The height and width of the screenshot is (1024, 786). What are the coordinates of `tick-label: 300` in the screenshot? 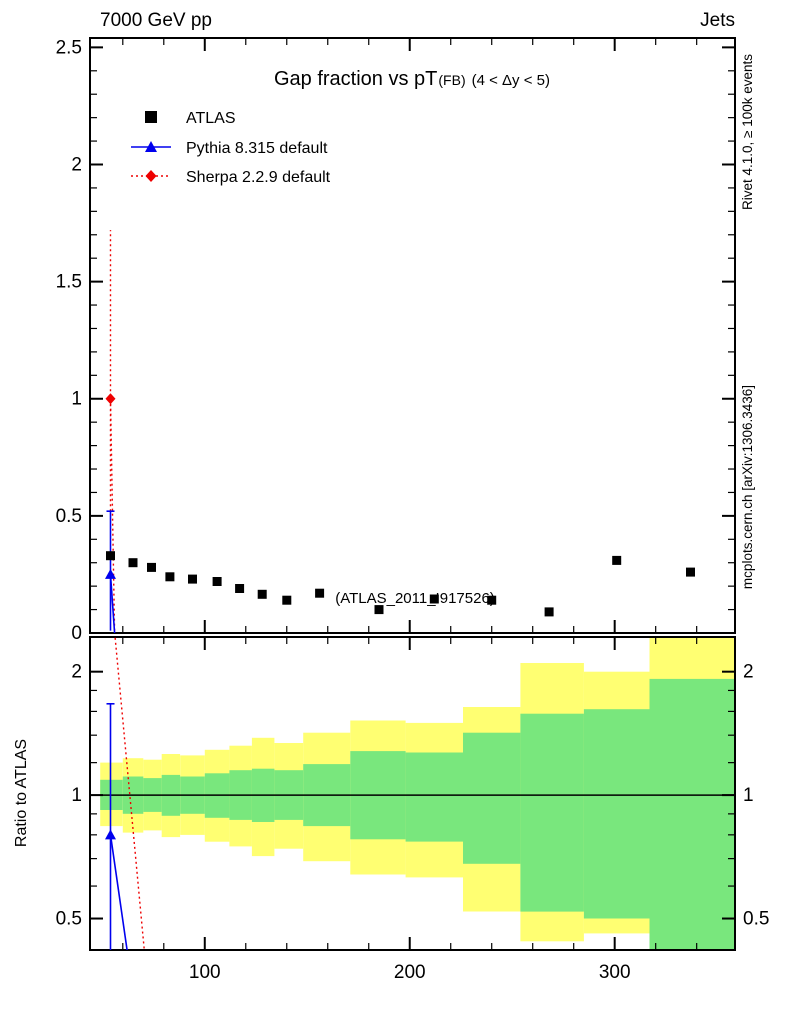 It's located at (615, 972).